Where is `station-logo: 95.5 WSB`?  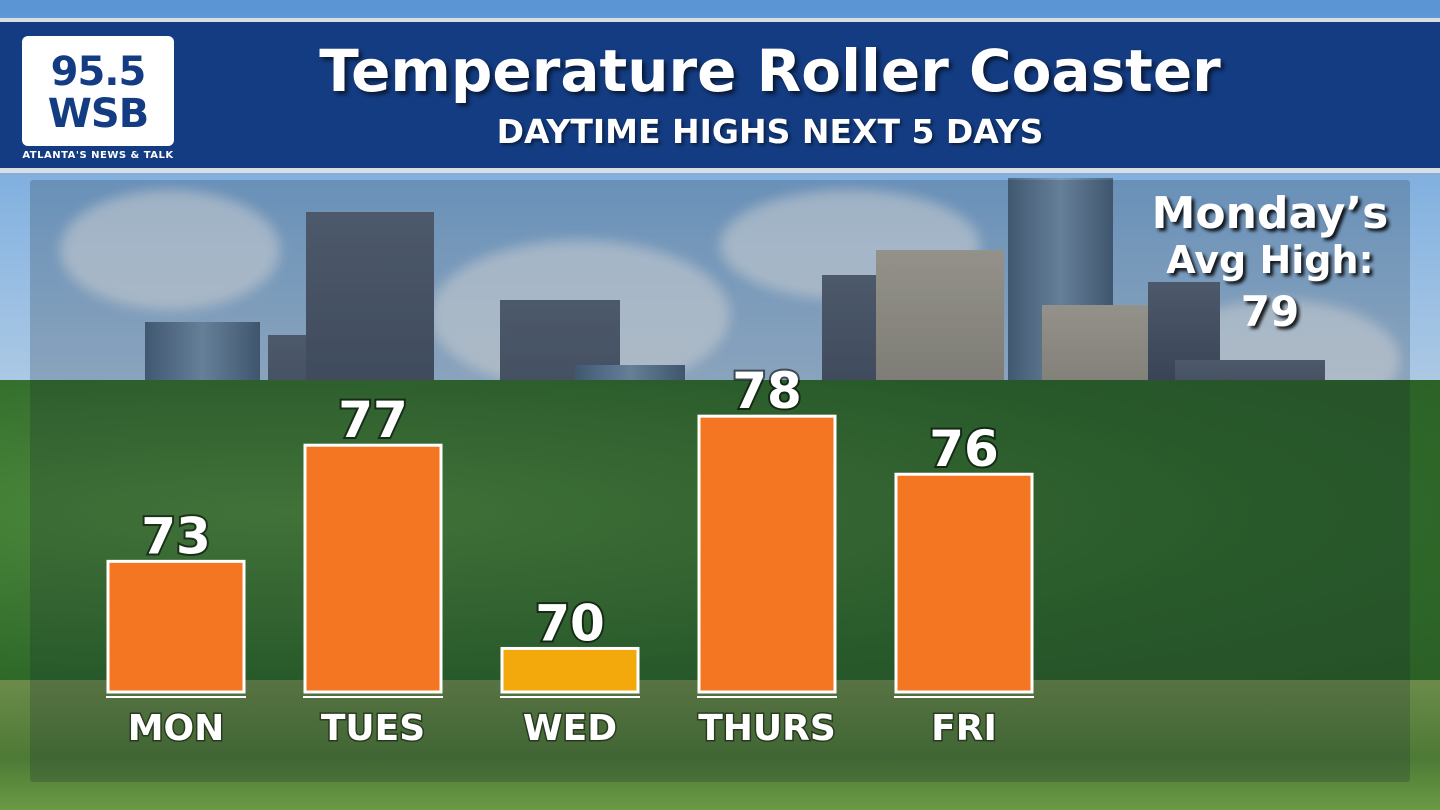
station-logo: 95.5 WSB is located at coordinates (98, 91).